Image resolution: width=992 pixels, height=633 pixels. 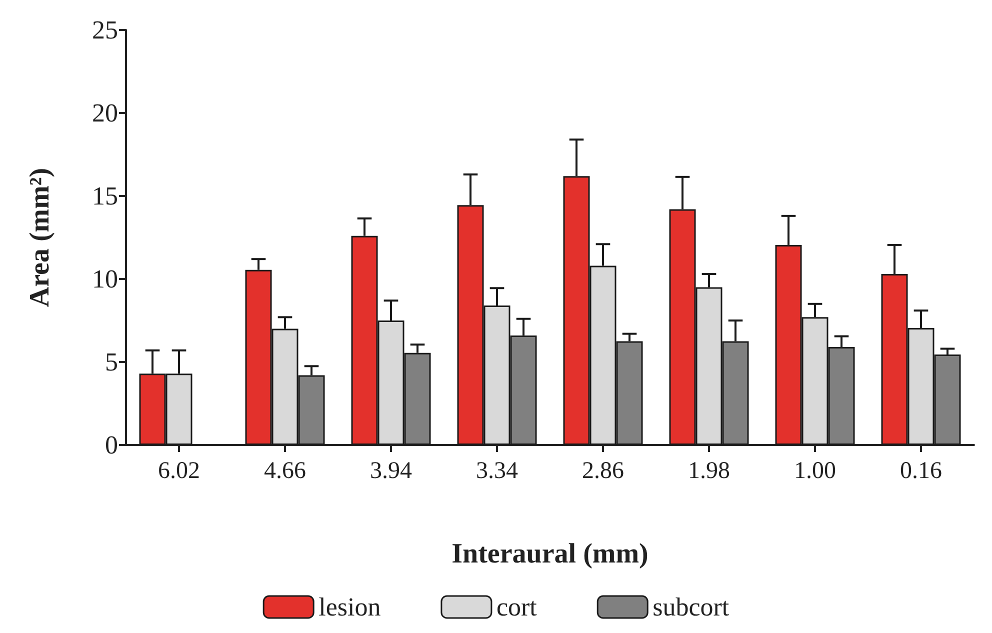 What do you see at coordinates (111, 445) in the screenshot?
I see `y-tick-label: 0` at bounding box center [111, 445].